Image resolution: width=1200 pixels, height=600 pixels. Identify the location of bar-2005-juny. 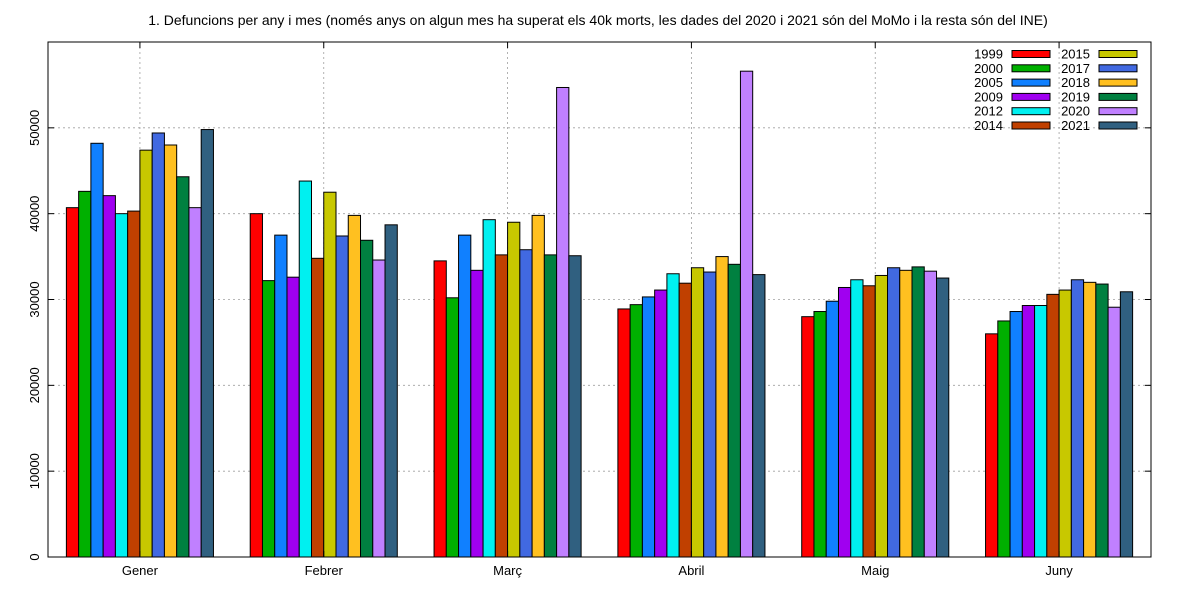
(1016, 434).